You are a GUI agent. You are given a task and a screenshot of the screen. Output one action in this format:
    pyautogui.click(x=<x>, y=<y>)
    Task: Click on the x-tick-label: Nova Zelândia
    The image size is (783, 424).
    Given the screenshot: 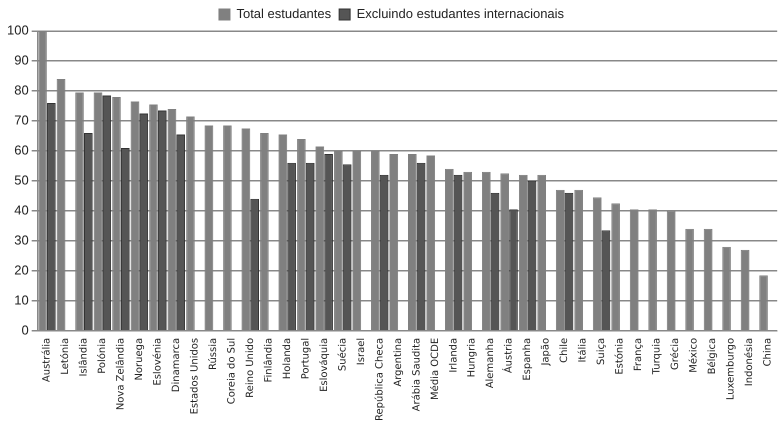 What is the action you would take?
    pyautogui.click(x=120, y=374)
    